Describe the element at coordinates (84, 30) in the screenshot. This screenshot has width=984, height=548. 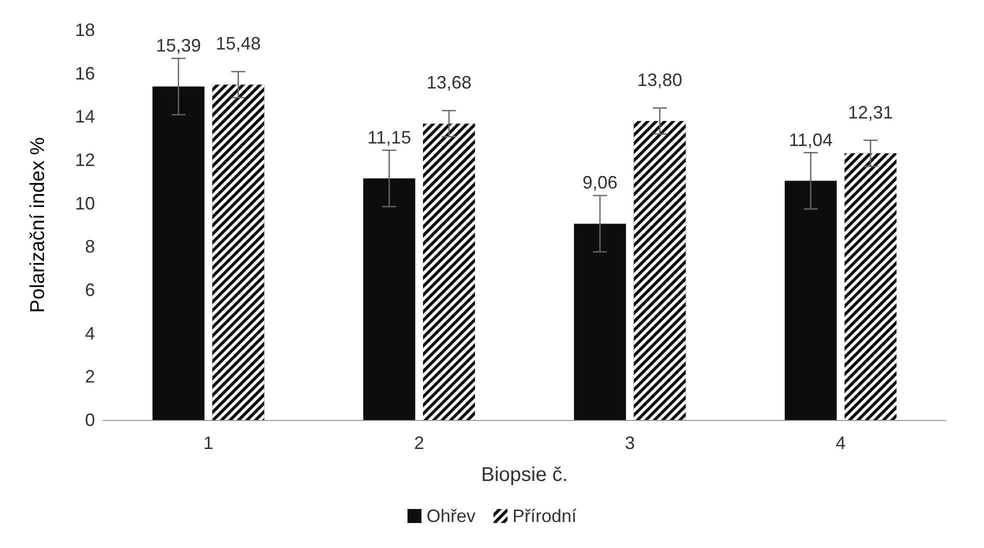
I see `y-tick-label: 18` at that location.